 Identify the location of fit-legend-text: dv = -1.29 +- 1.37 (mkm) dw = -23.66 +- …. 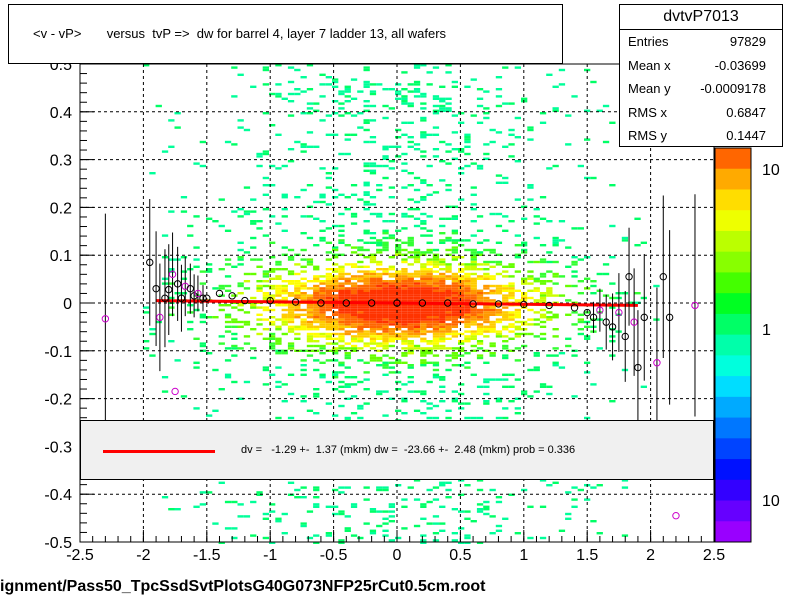
(408, 450).